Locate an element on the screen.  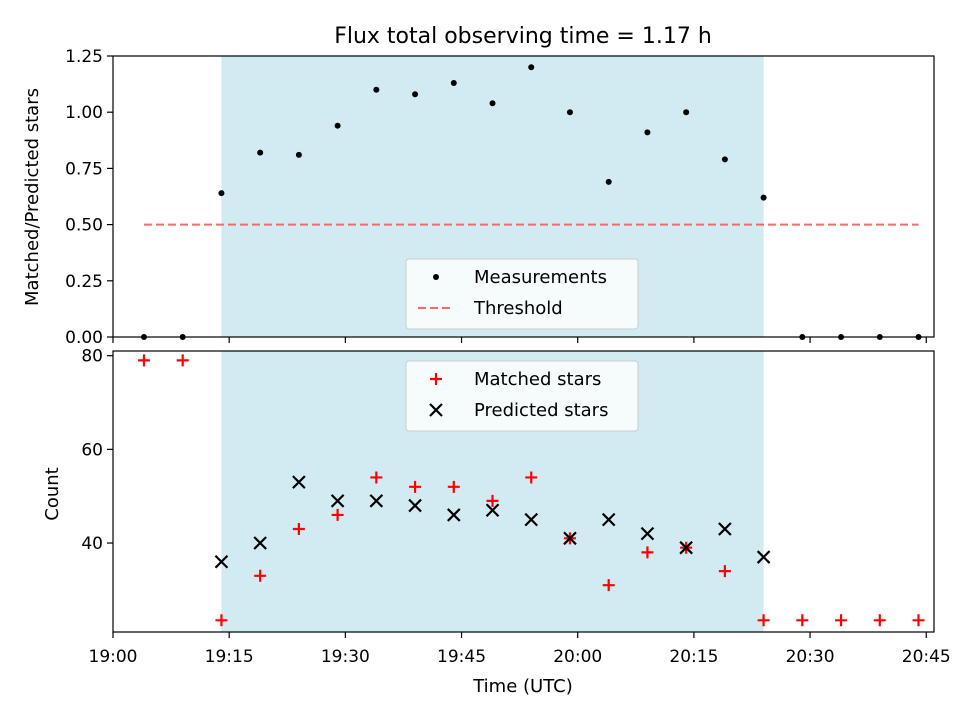
y-tick-label: 60 is located at coordinates (92, 450).